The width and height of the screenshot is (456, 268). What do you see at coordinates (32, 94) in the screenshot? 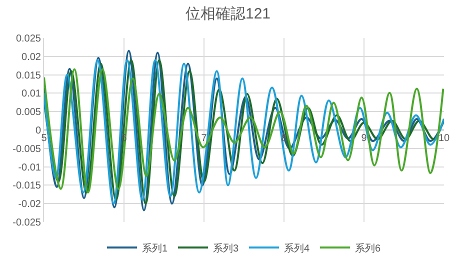
I see `y-tick-label: 0.01` at bounding box center [32, 94].